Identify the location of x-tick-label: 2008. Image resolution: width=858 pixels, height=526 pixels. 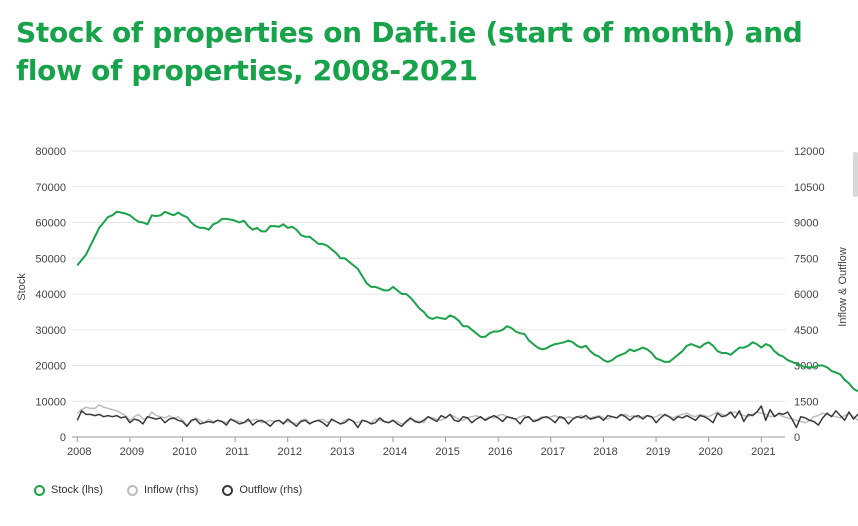
(79, 452).